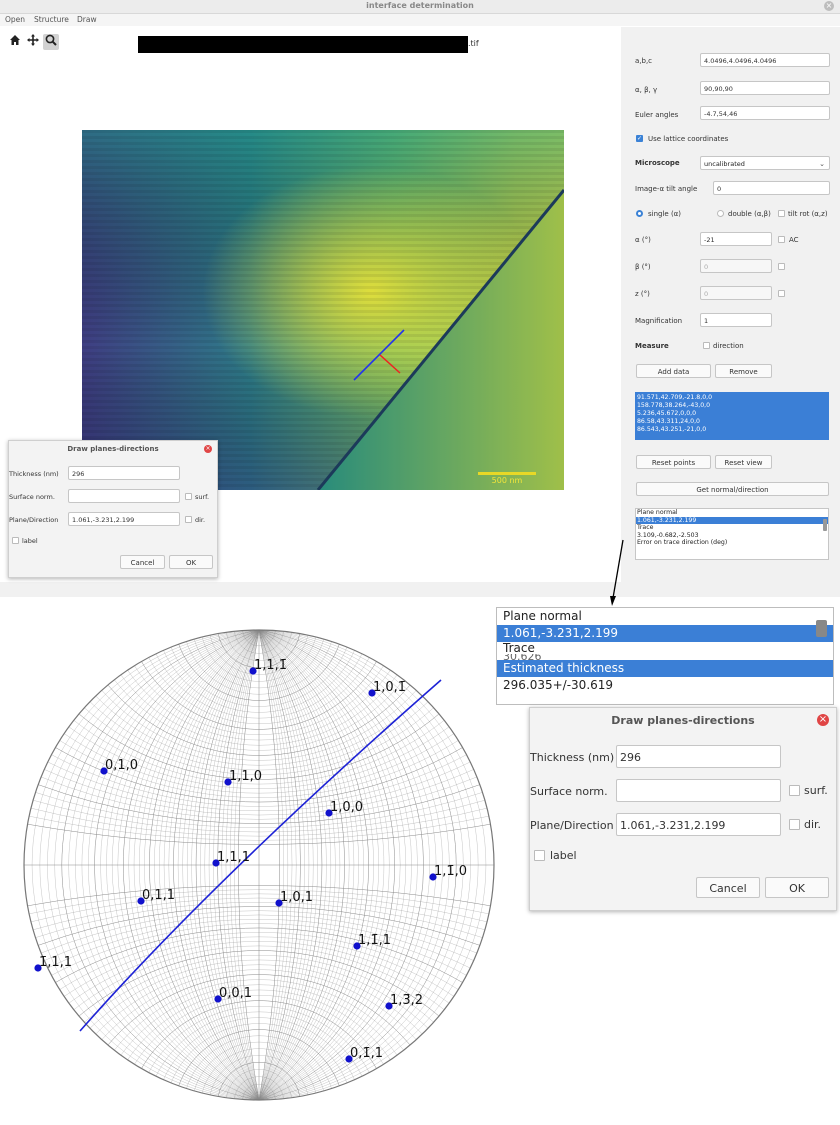  What do you see at coordinates (668, 535) in the screenshot?
I see `list-item: 3.109,-0.682,-2.503` at bounding box center [668, 535].